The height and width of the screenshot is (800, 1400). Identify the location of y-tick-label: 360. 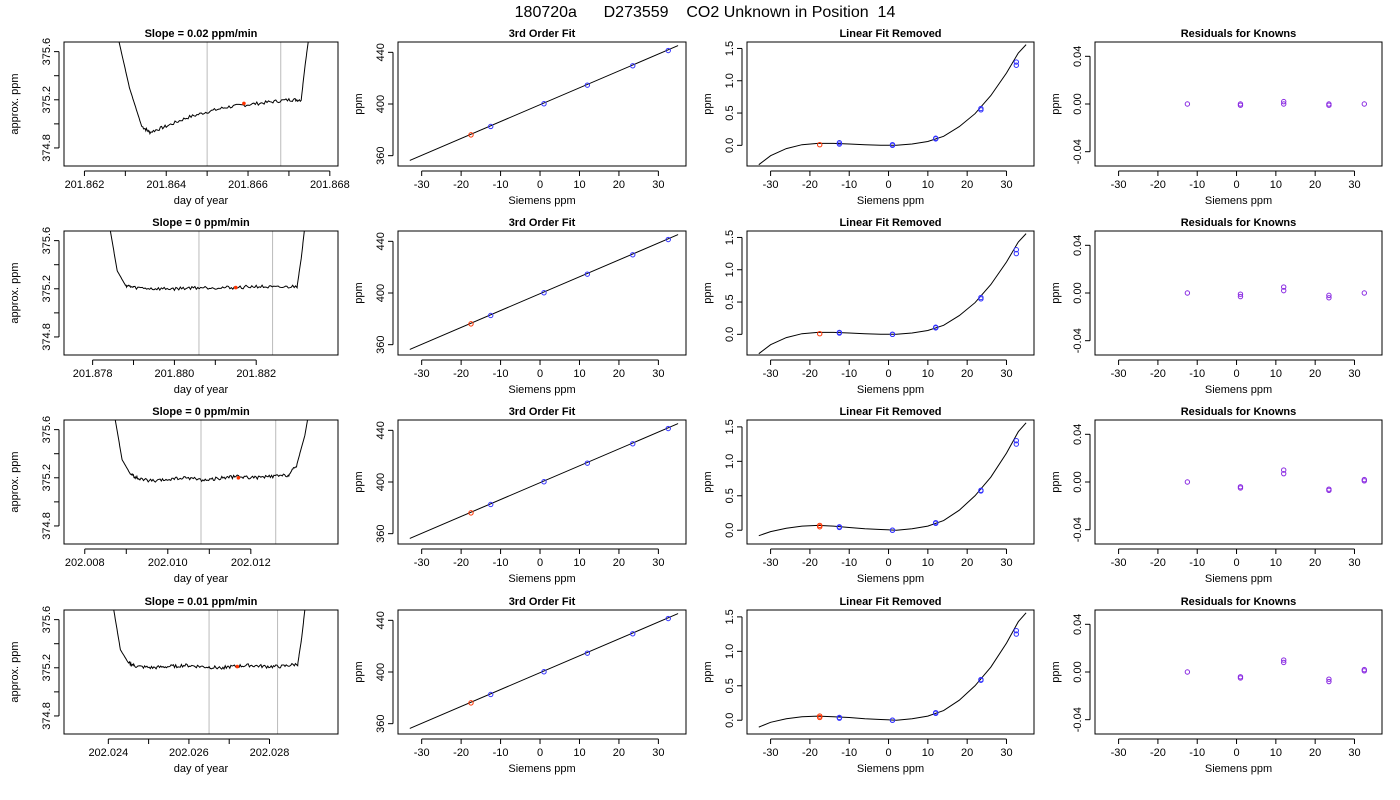
(381, 155).